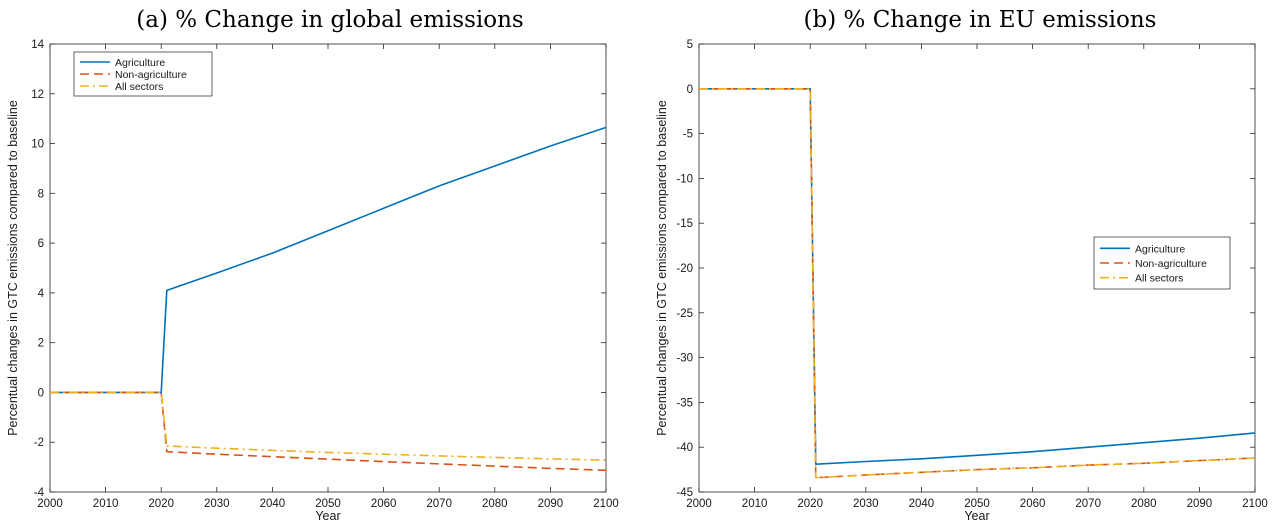 This screenshot has height=523, width=1279. I want to click on y-tick-label: 8, so click(41, 194).